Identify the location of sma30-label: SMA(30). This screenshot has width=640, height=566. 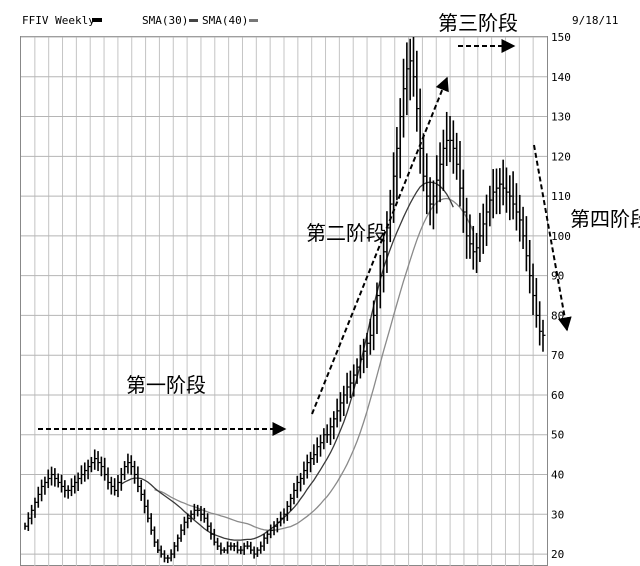
(165, 20).